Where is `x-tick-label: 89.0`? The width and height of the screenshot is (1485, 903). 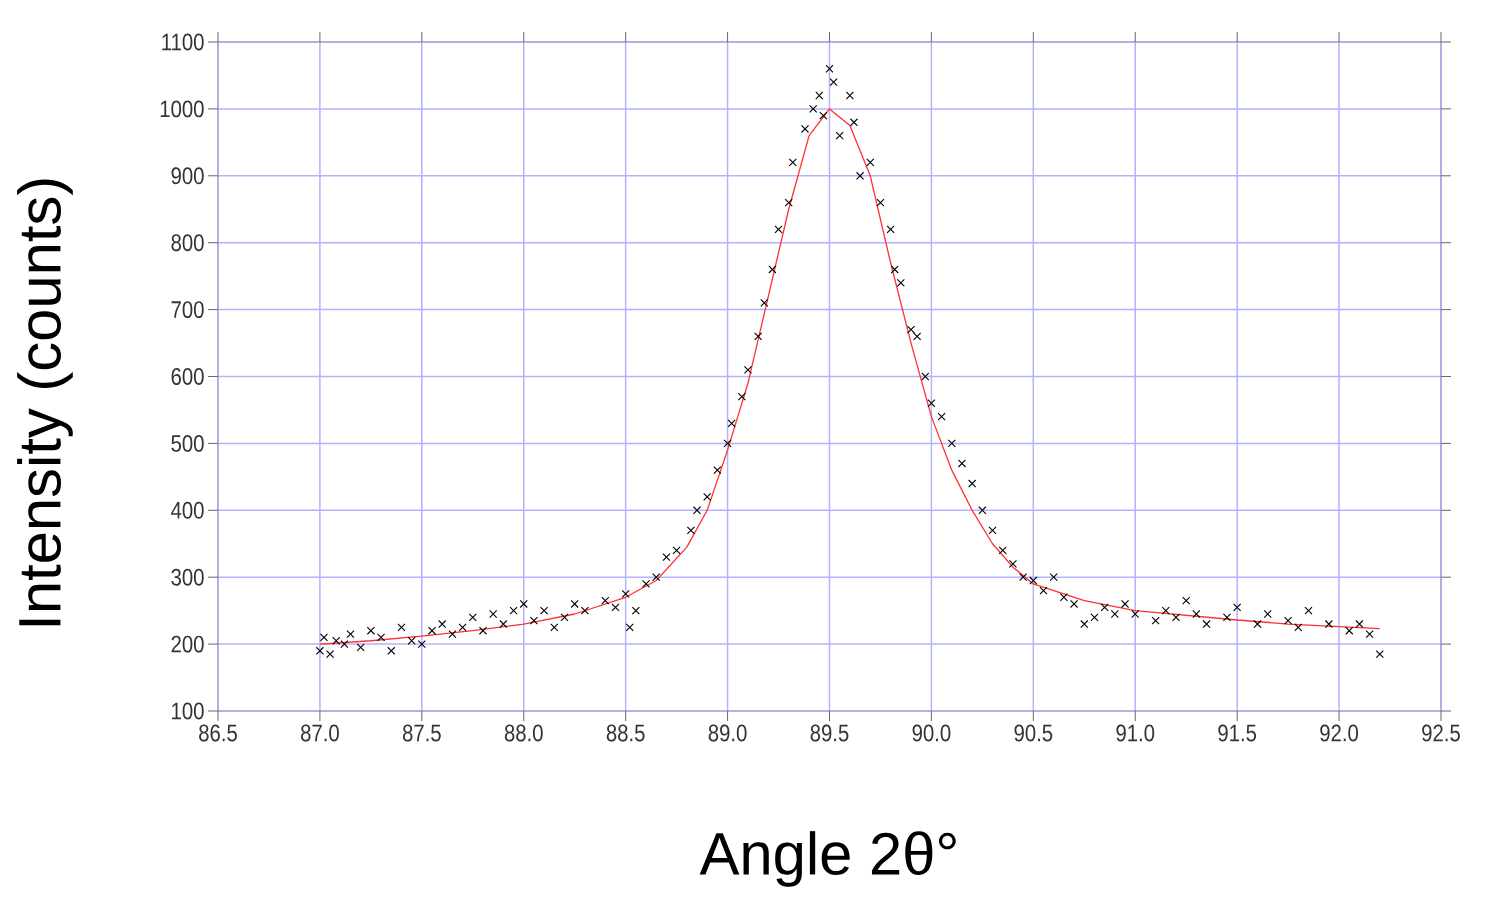
x-tick-label: 89.0 is located at coordinates (727, 733).